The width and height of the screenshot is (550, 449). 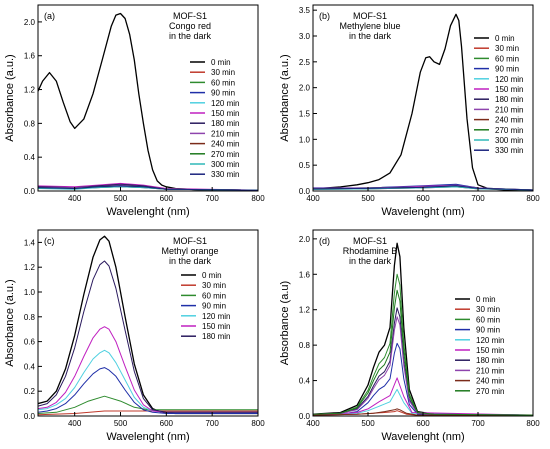 I want to click on y-axis-title: Absorbance (a.u), so click(x=285, y=323).